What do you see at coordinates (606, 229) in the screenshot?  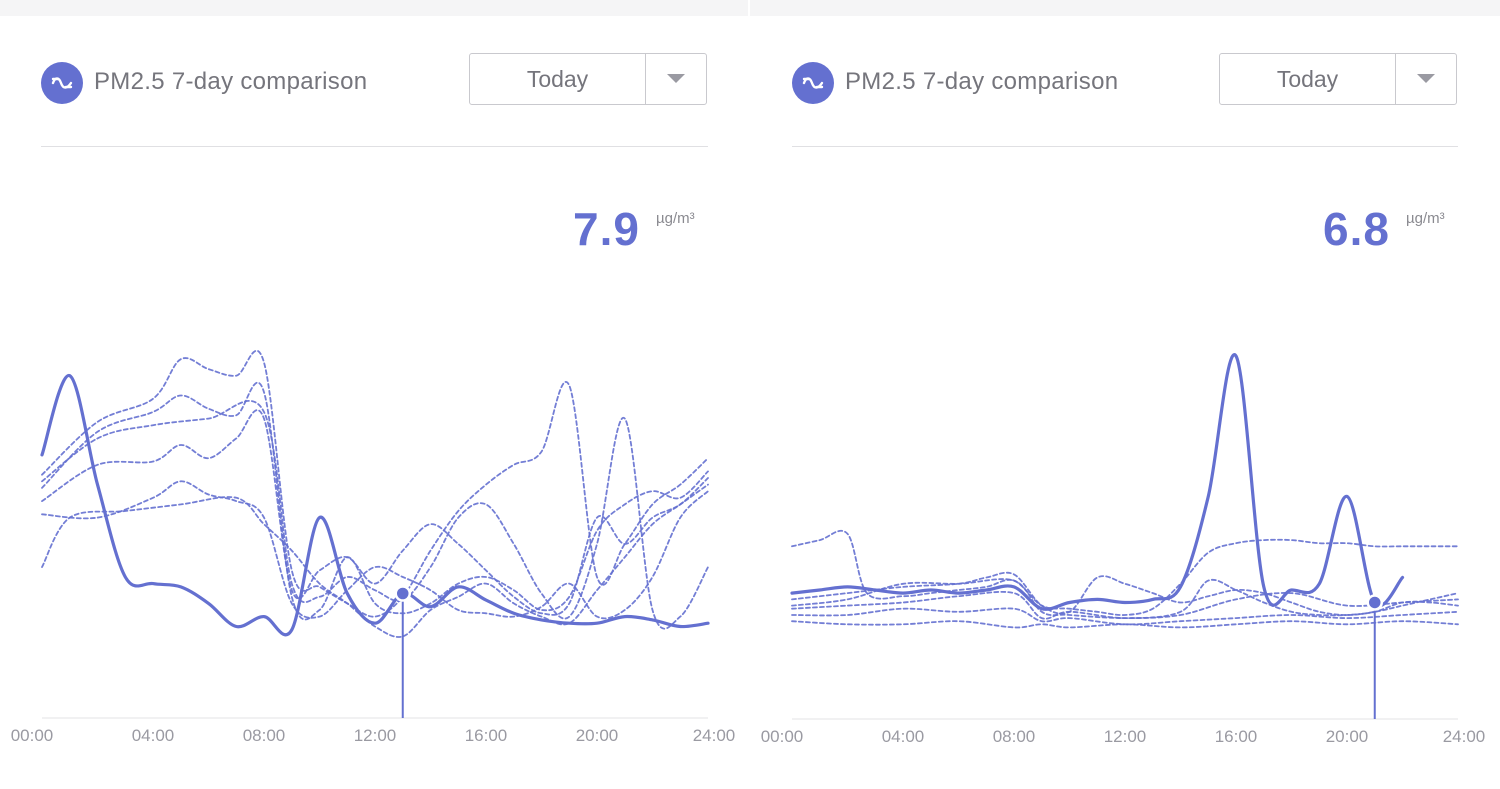 I see `current-value: 7.9` at bounding box center [606, 229].